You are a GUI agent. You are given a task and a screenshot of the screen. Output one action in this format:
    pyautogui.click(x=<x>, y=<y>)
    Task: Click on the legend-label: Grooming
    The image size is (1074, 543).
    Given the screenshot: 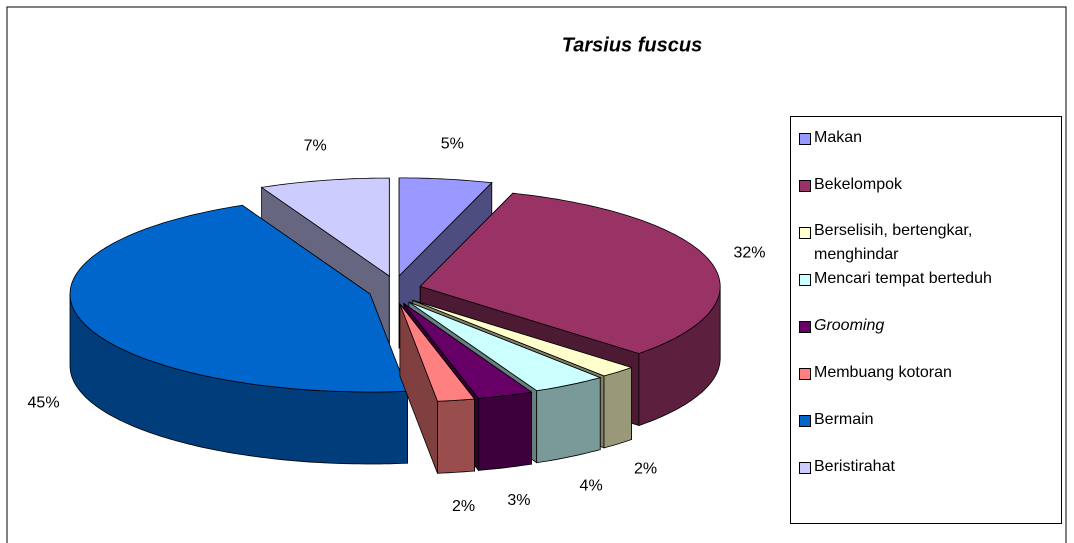 What is the action you would take?
    pyautogui.click(x=849, y=325)
    